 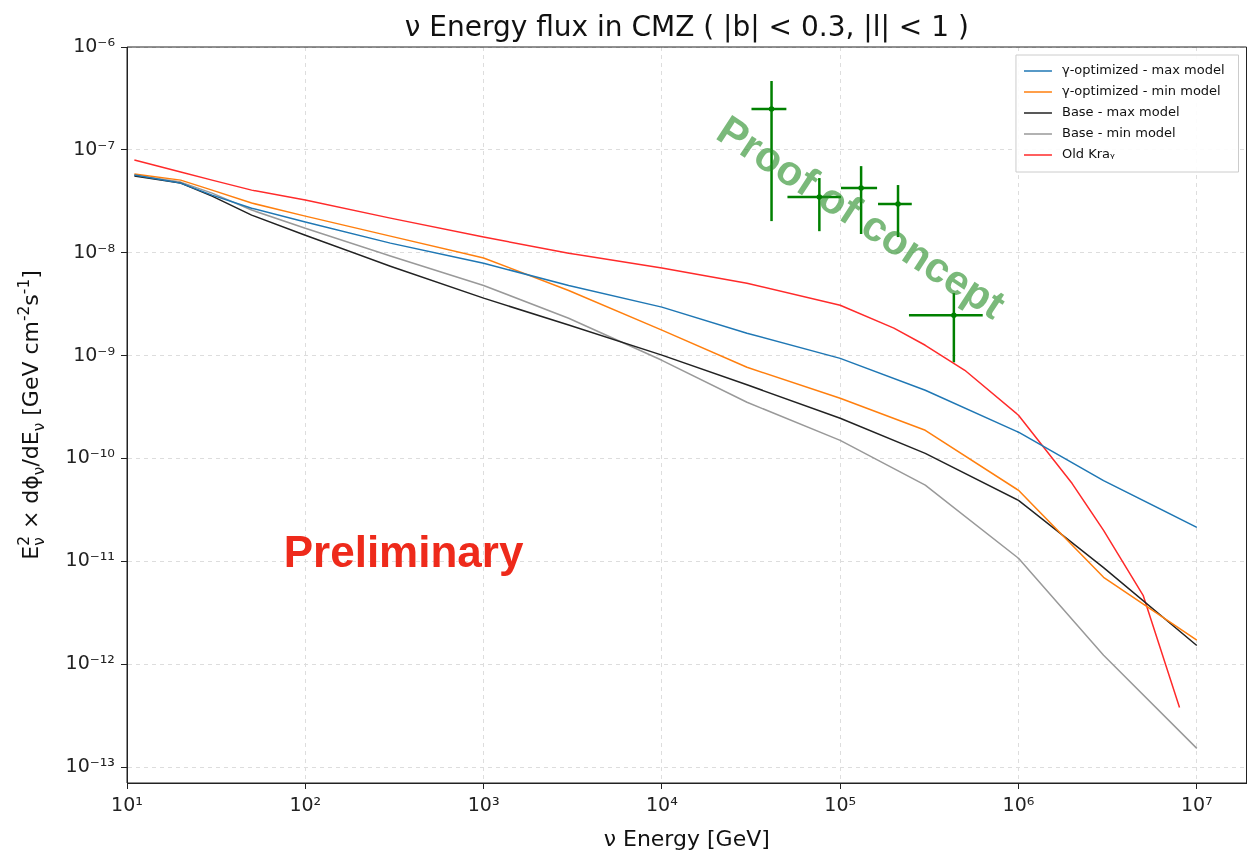 What do you see at coordinates (94, 250) in the screenshot?
I see `y-tick-label: 10⁻⁸` at bounding box center [94, 250].